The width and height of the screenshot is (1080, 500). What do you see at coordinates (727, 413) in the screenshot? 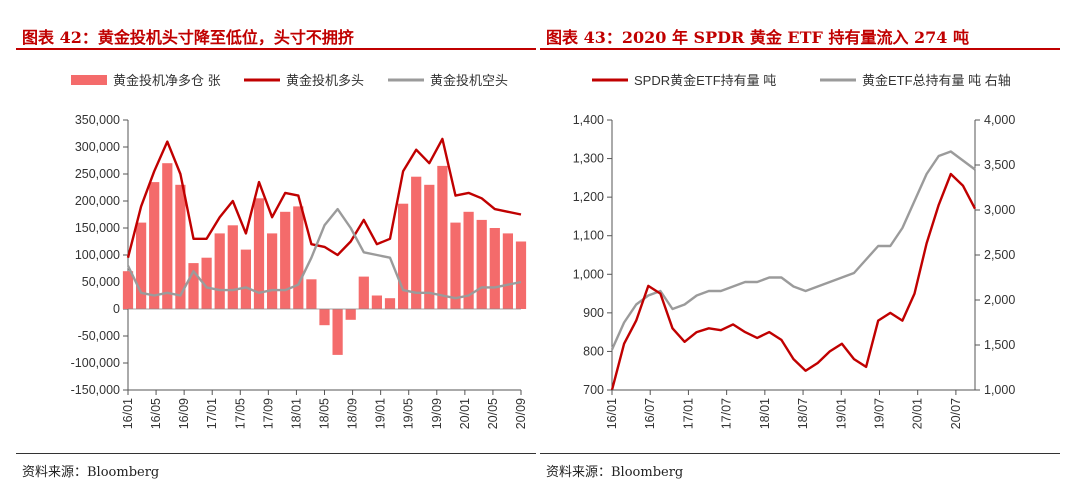
I see `x-tick-label: 17/07` at bounding box center [727, 413].